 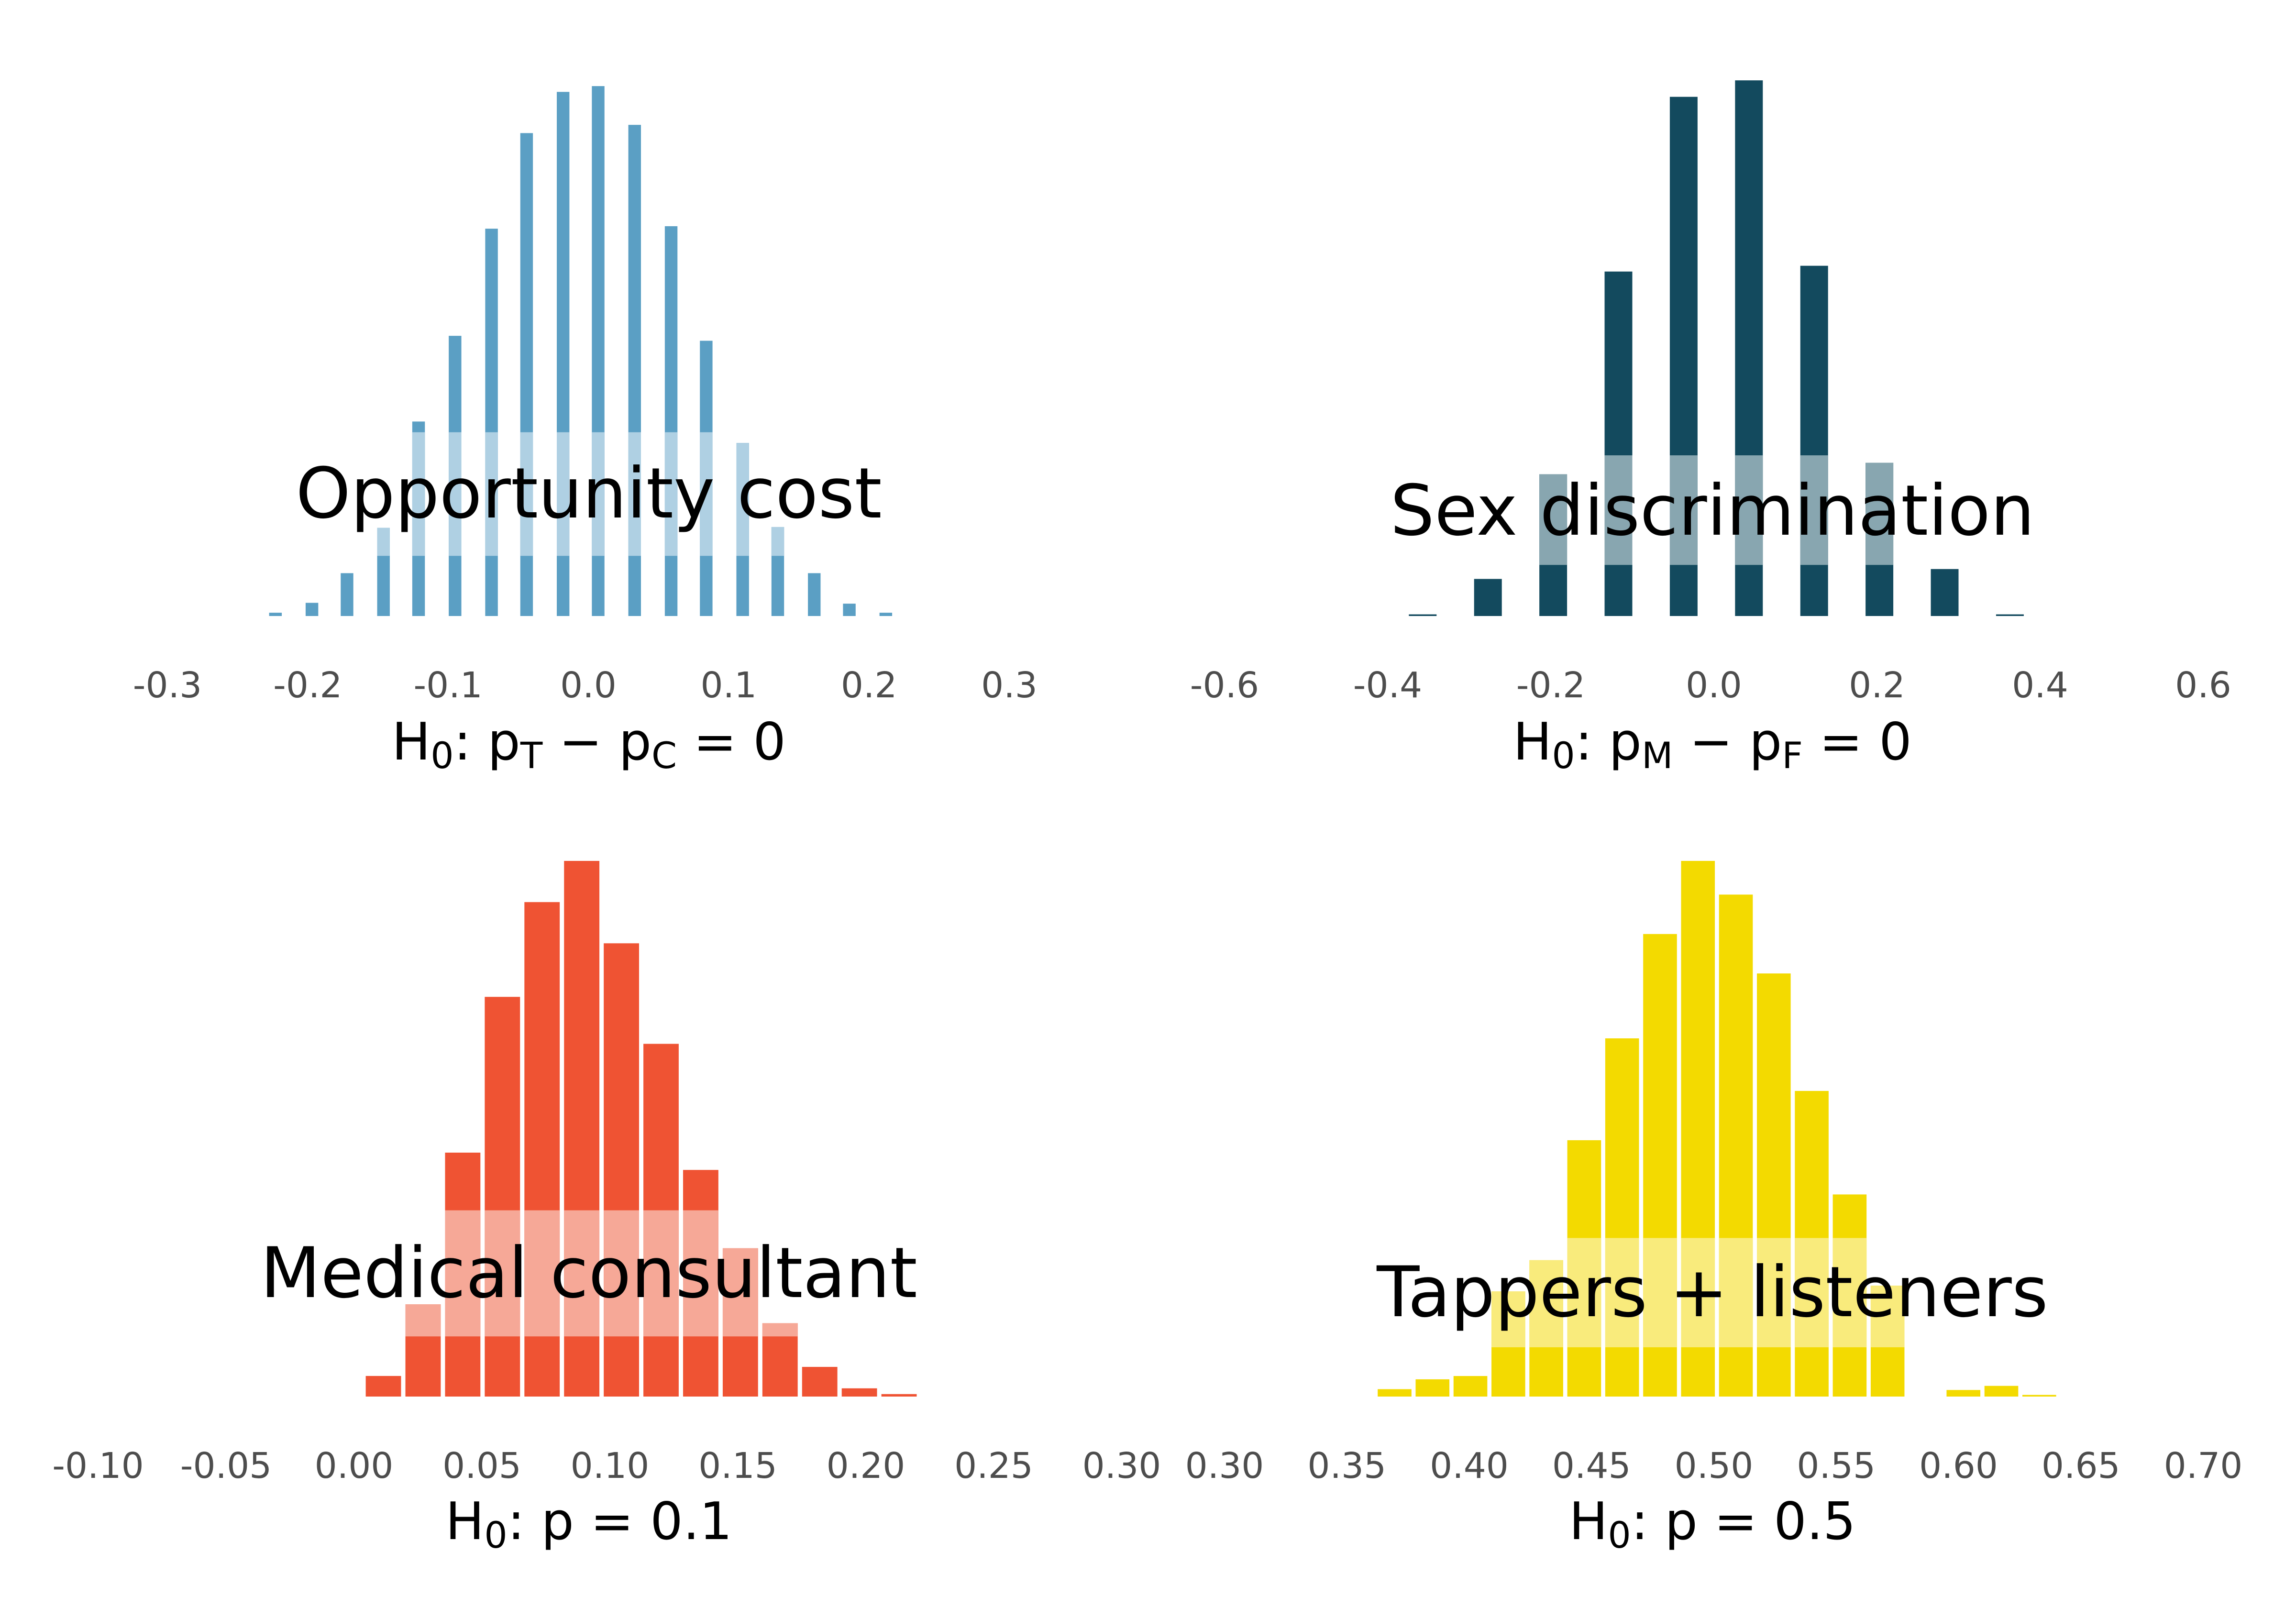 I want to click on x-tick-label: 0.70, so click(x=2204, y=1465).